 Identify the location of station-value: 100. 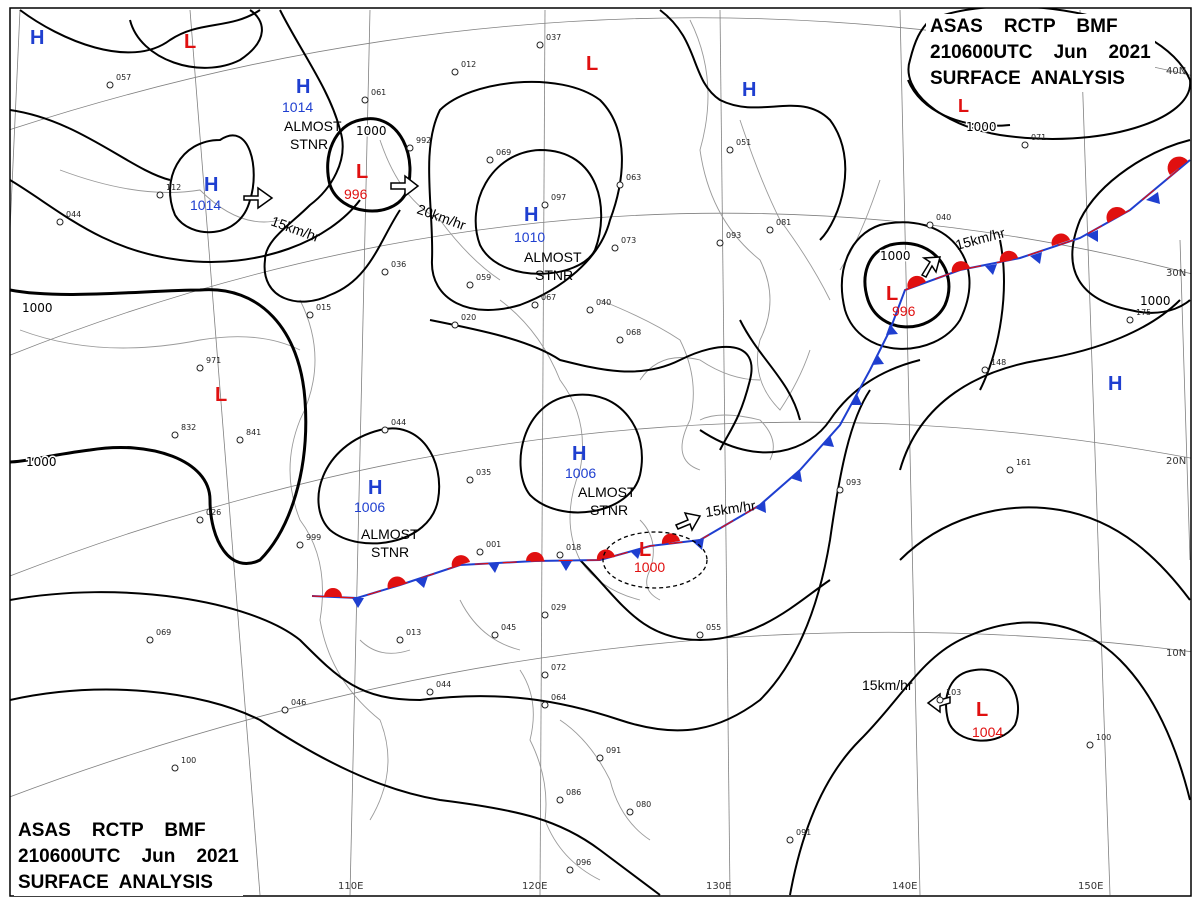
(188, 760).